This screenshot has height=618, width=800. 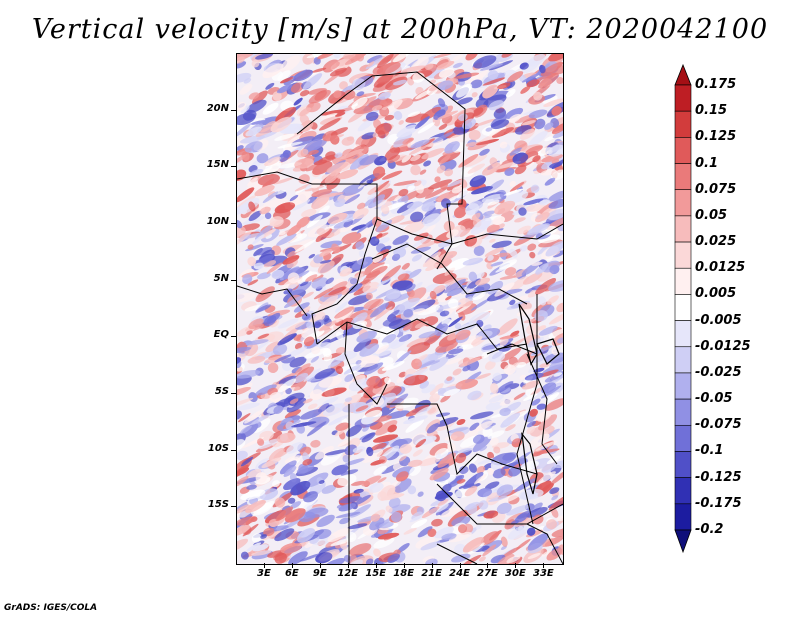 I want to click on colorbar-label: -0.075, so click(x=718, y=425).